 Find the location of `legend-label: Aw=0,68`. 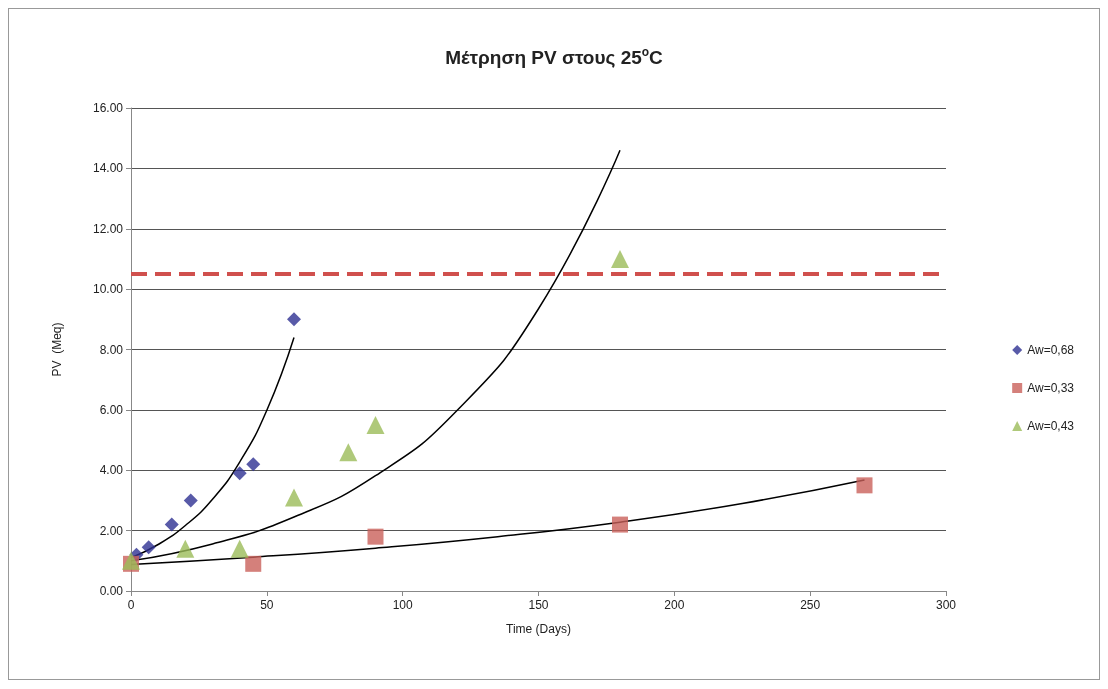

legend-label: Aw=0,68 is located at coordinates (1051, 350).